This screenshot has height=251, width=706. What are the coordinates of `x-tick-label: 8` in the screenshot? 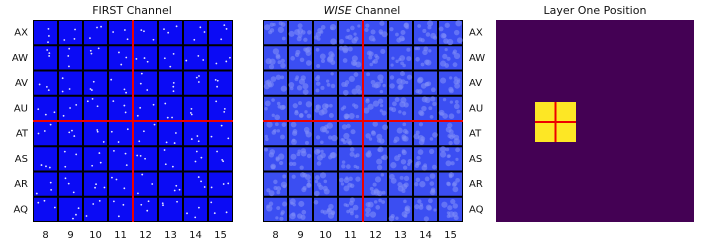 It's located at (45, 235).